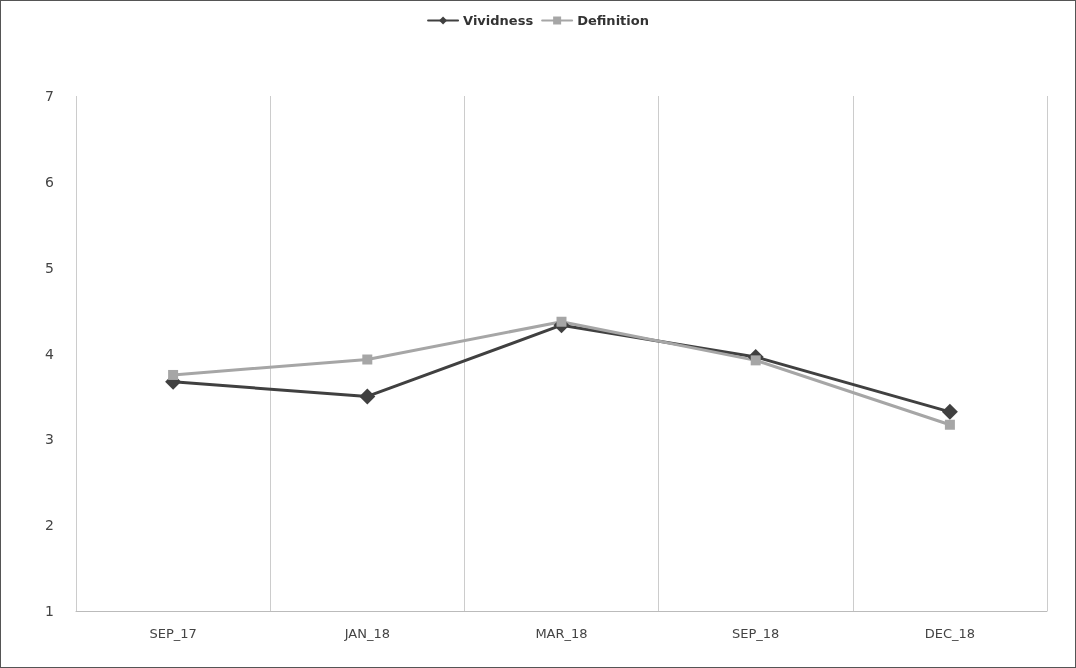 Image resolution: width=1076 pixels, height=668 pixels. Describe the element at coordinates (498, 20) in the screenshot. I see `legend-label: Vividness` at that location.